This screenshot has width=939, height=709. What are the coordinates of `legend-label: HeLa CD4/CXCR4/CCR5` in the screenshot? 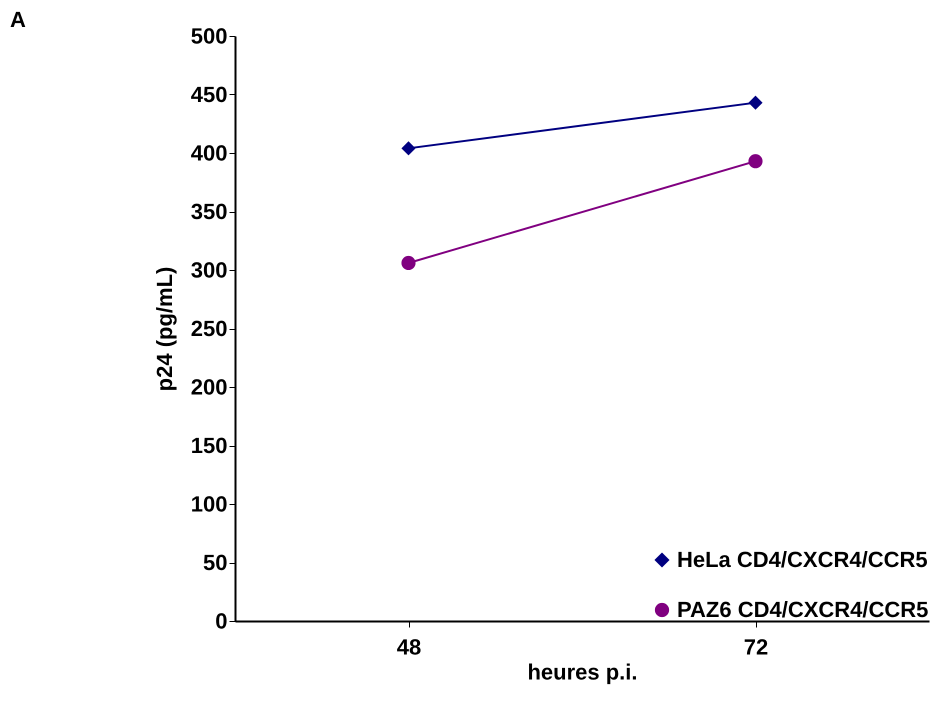 It's located at (802, 559).